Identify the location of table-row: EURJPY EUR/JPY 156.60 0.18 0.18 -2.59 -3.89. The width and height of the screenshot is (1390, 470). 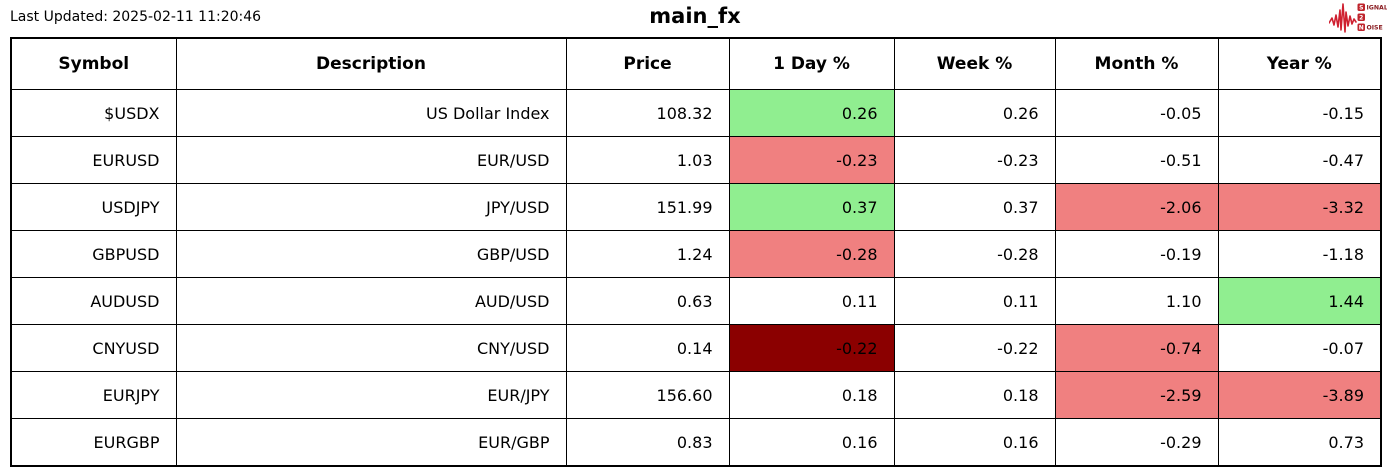
(696, 395).